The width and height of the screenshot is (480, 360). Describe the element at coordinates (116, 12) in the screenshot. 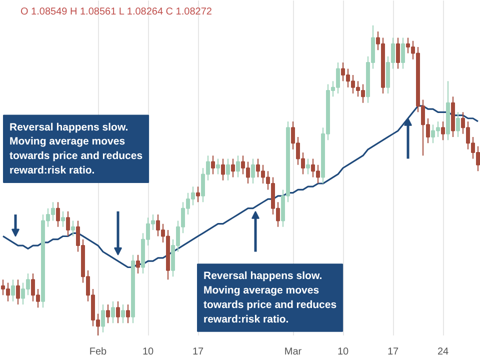

I see `text: O 1.08549 H 1.08561 L 1.08264 C 1.08272` at that location.